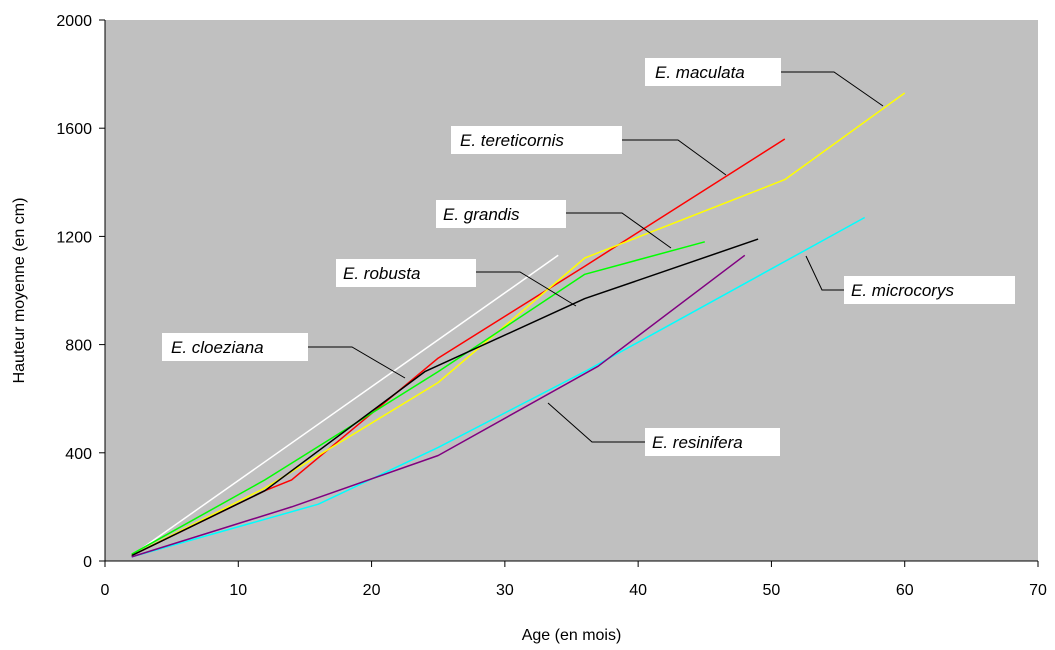  I want to click on x-tick-label: 50, so click(772, 590).